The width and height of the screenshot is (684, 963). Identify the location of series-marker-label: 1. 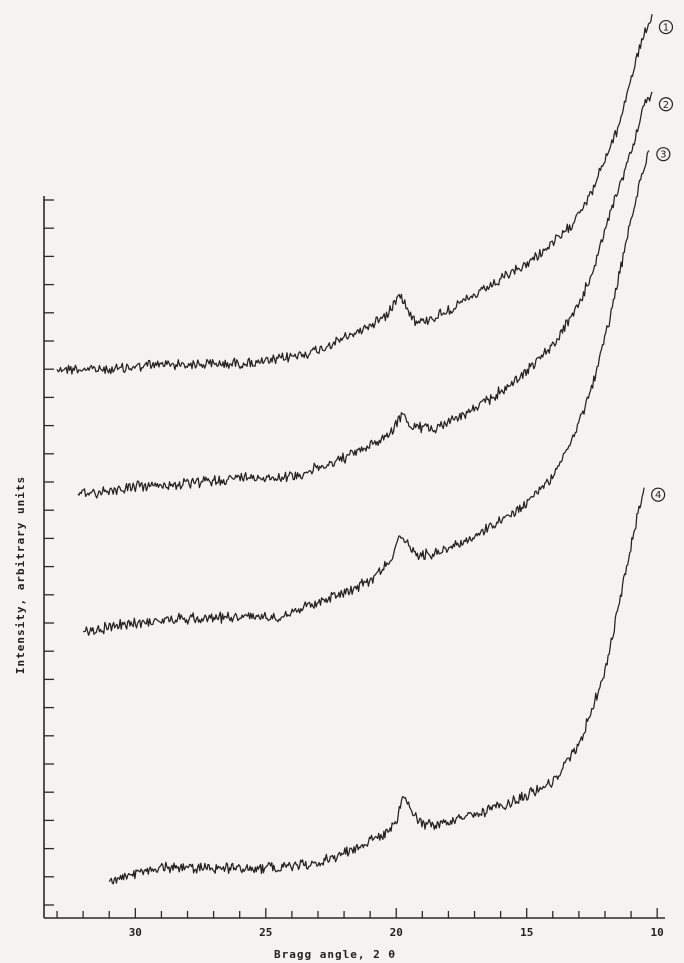
(666, 28).